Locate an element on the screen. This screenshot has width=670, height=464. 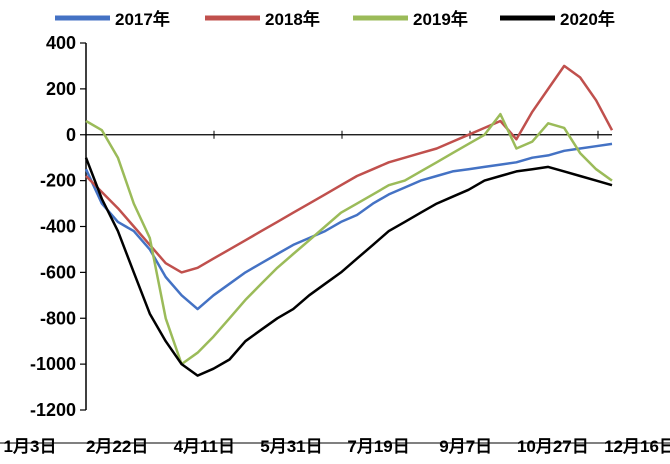
y-tick-label: -400 is located at coordinates (58, 227).